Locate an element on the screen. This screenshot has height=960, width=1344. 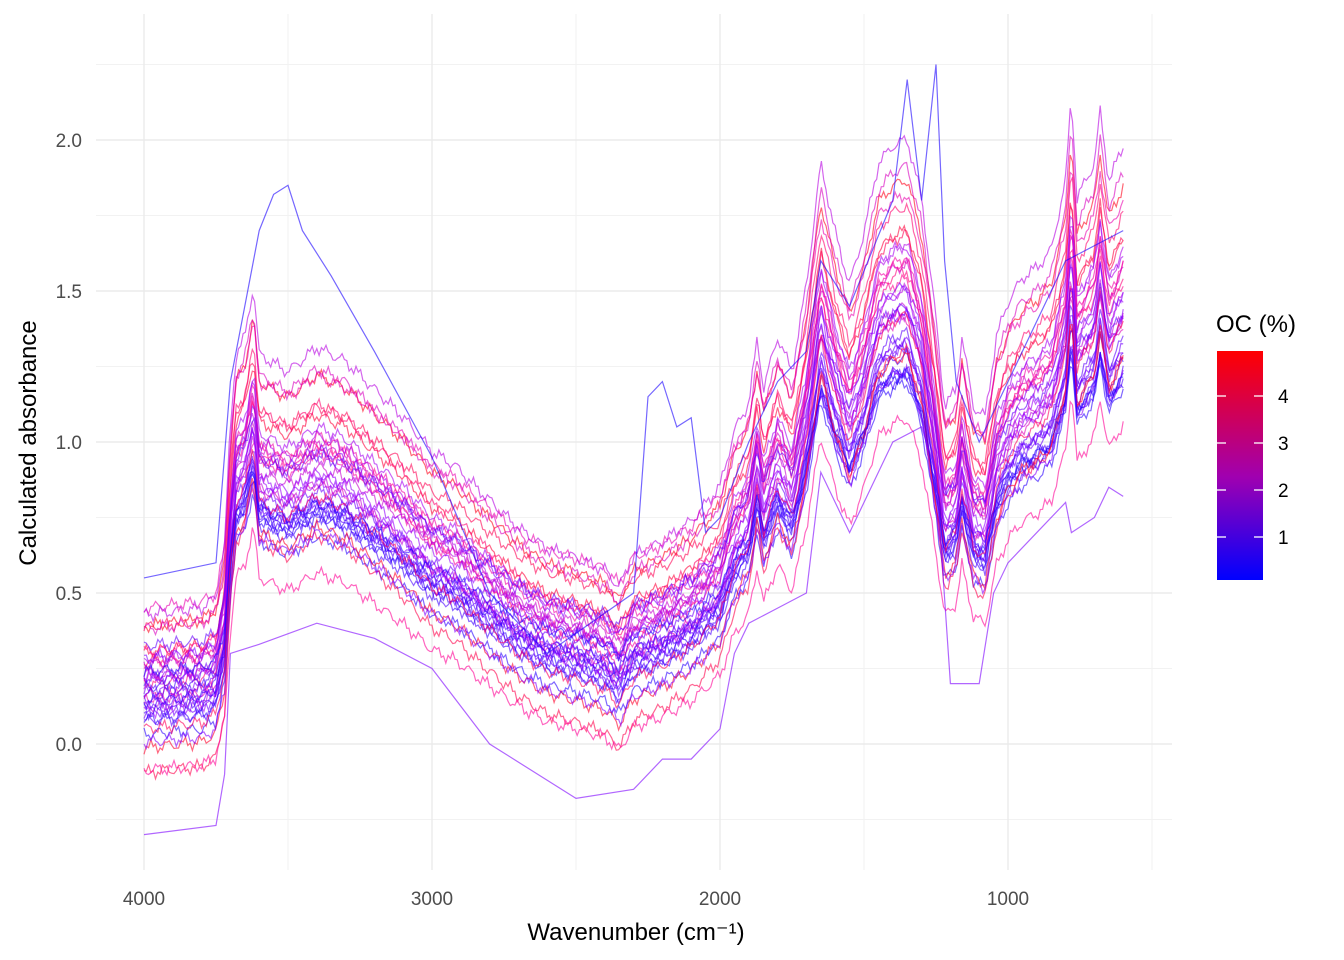
y-tick-label: 1.5 is located at coordinates (69, 292).